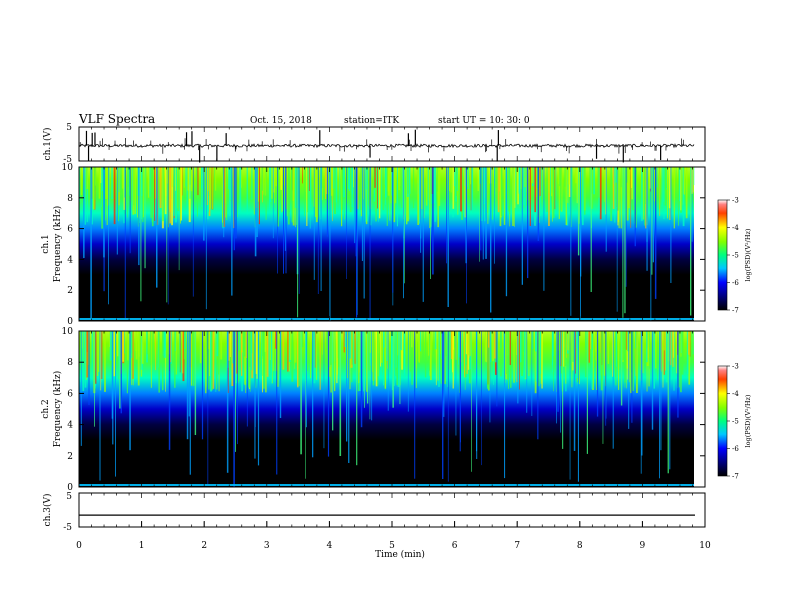 This screenshot has height=612, width=792. Describe the element at coordinates (735, 201) in the screenshot. I see `ch1-colorbar-tick-label: -3` at that location.